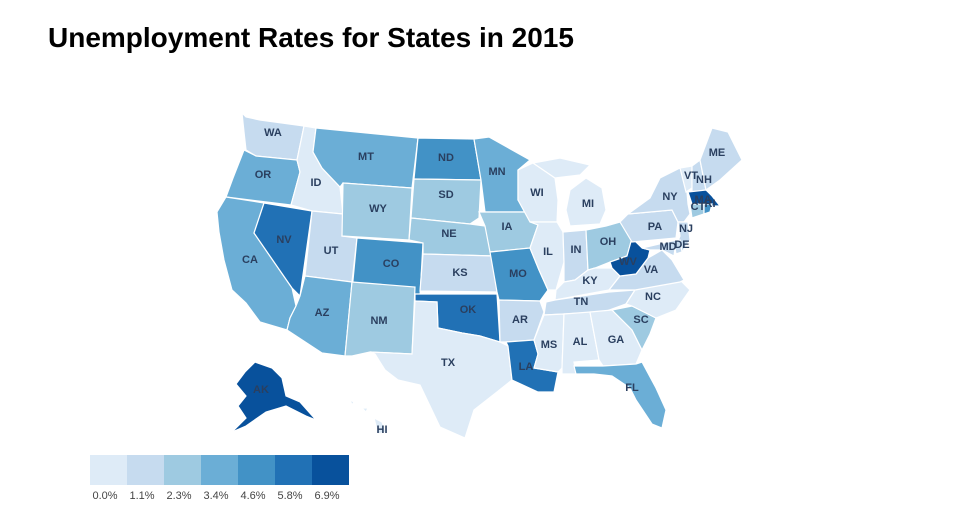  Describe the element at coordinates (581, 302) in the screenshot. I see `label-tn: TN` at that location.